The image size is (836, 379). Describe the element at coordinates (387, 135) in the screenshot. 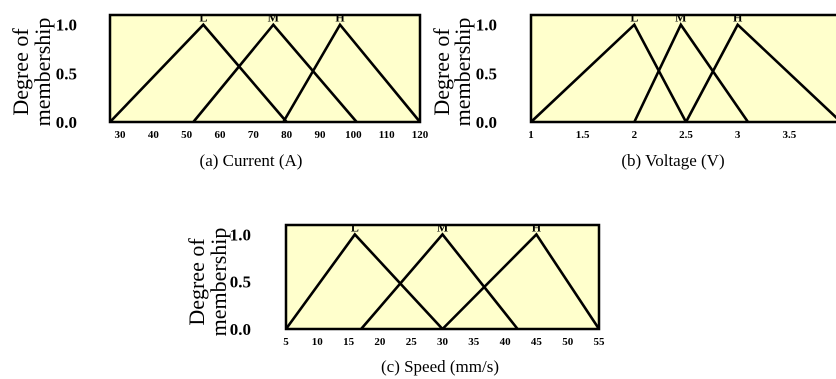

I see `x-tick-label: 110` at that location.